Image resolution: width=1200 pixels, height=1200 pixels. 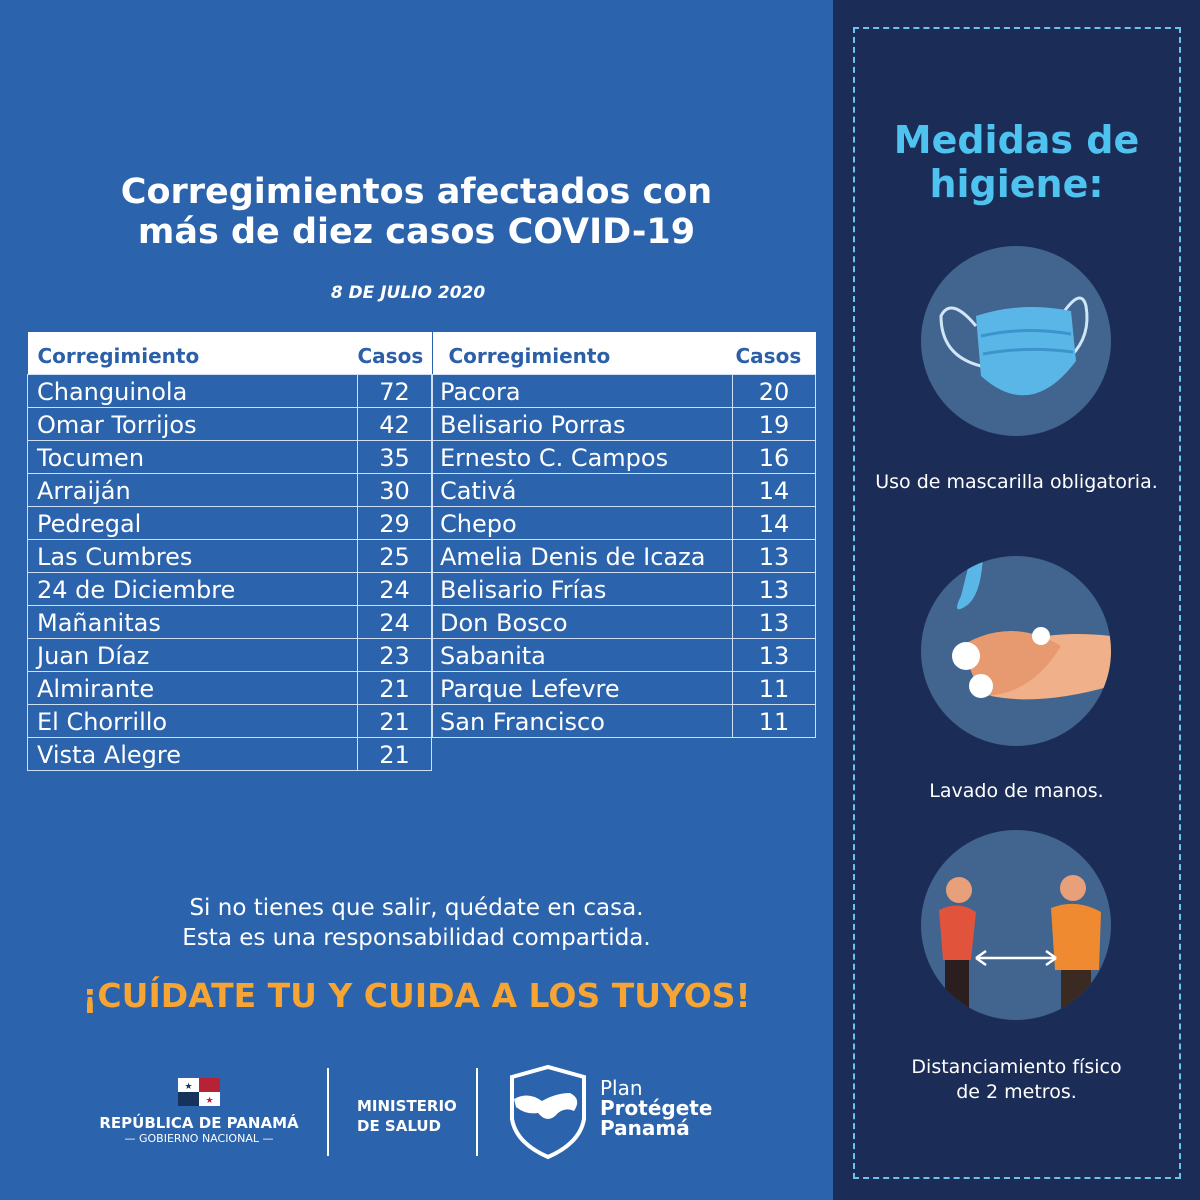 I want to click on panama-flag-icon: ★★, so click(x=199, y=1092).